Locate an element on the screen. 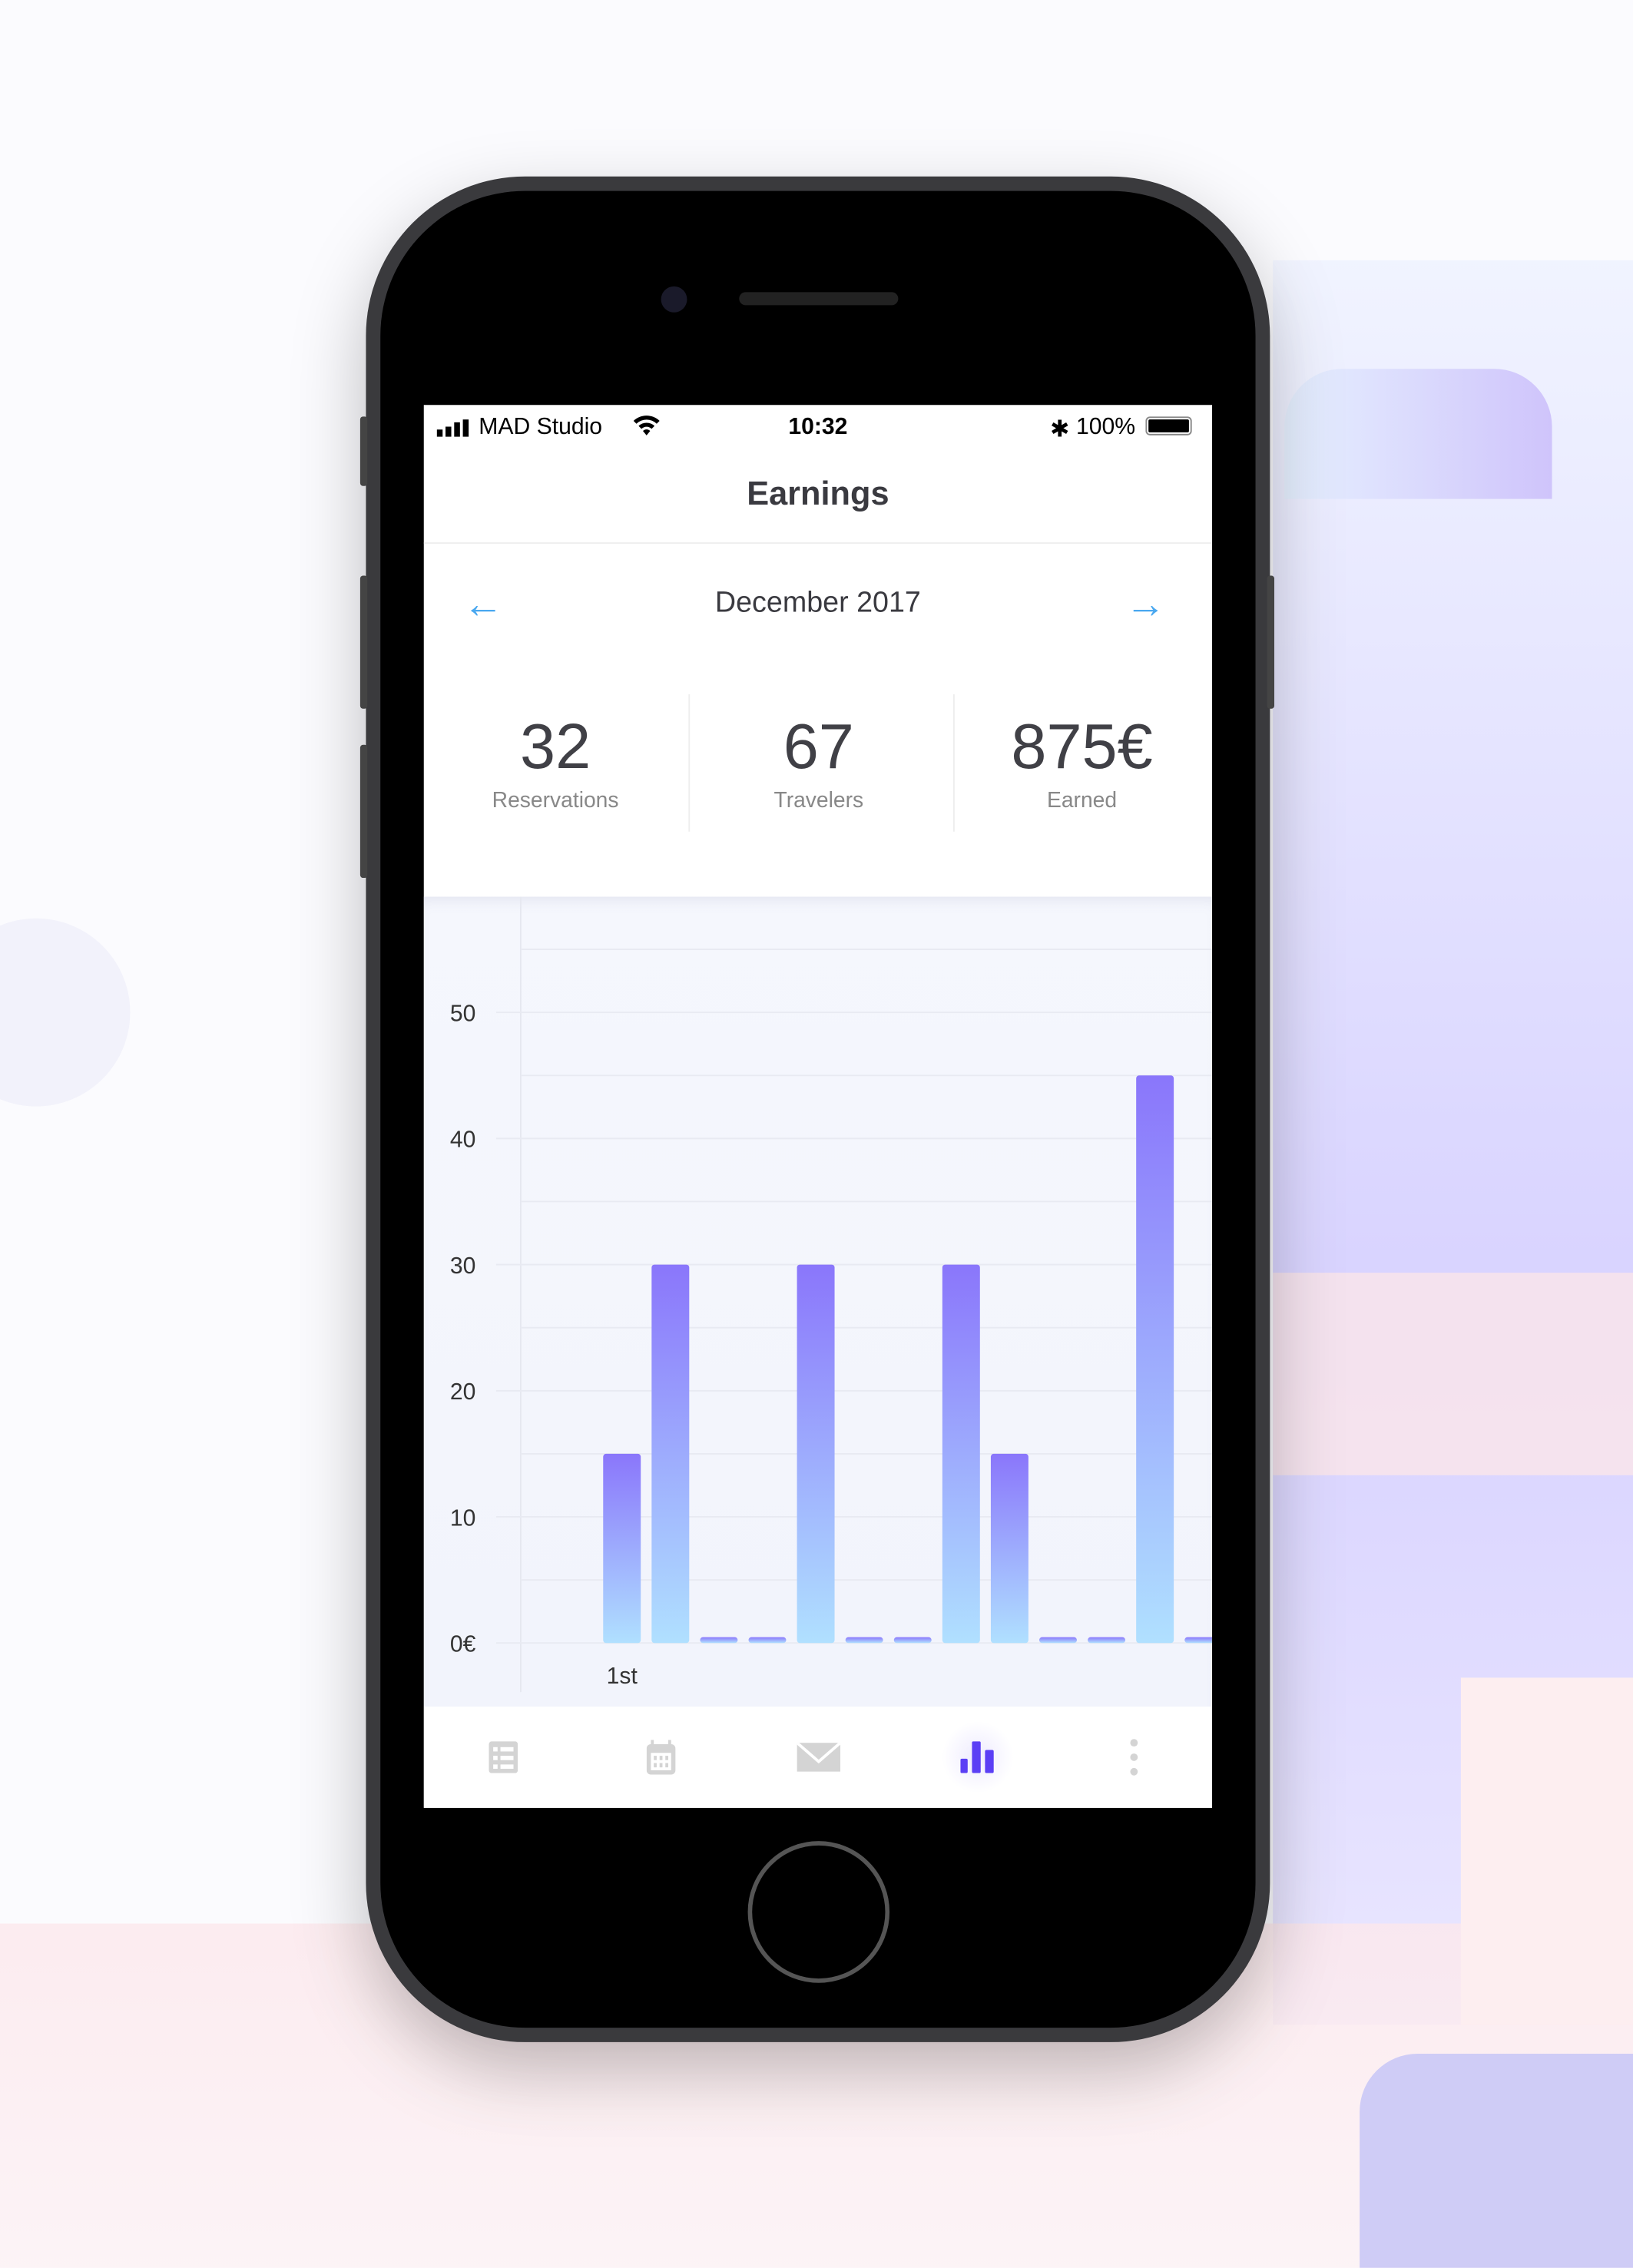  arrow-right-icon: → is located at coordinates (1145, 604).